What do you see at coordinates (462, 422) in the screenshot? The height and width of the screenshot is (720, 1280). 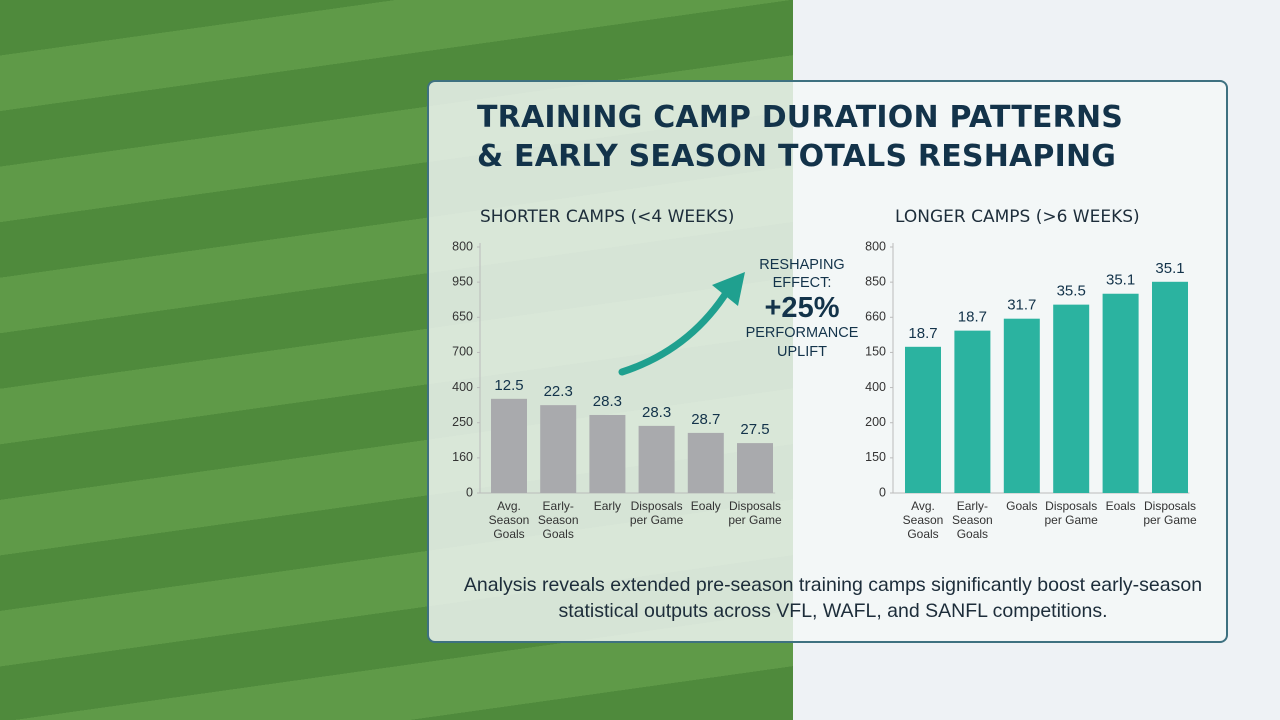 I see `y-tick-label: 250` at bounding box center [462, 422].